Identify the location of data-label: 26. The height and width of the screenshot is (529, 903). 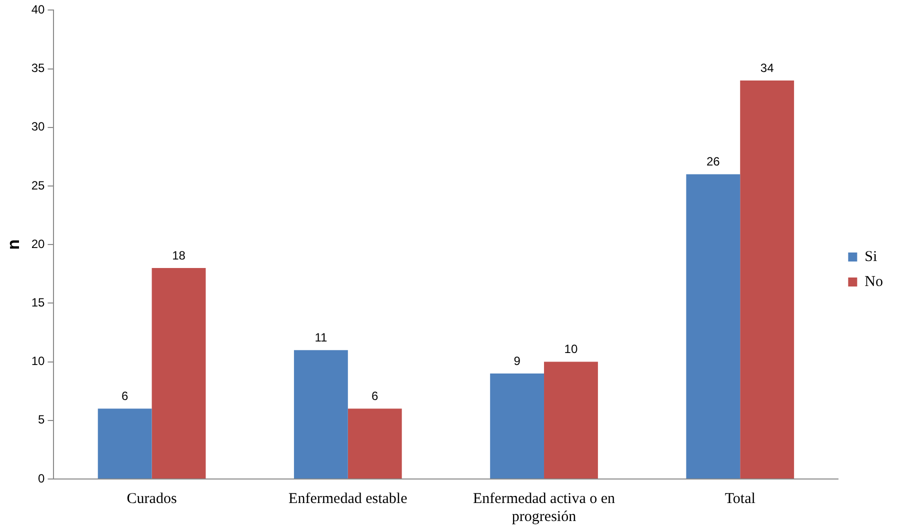
(713, 161).